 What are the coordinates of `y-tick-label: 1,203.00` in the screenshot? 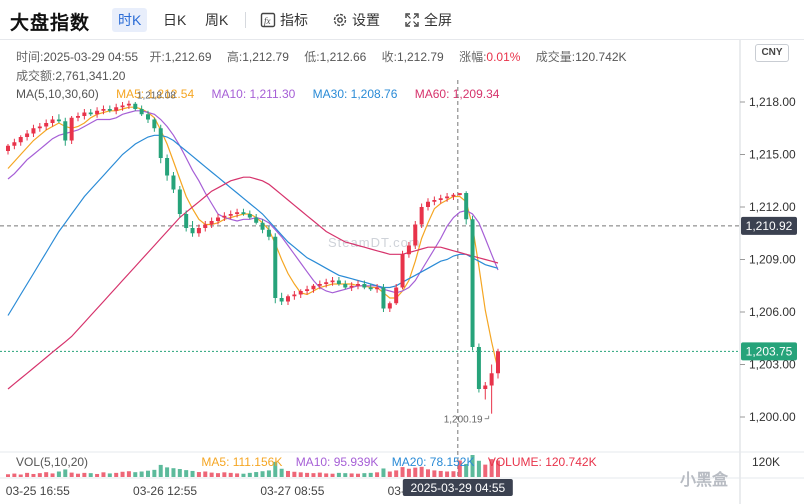 It's located at (772, 365).